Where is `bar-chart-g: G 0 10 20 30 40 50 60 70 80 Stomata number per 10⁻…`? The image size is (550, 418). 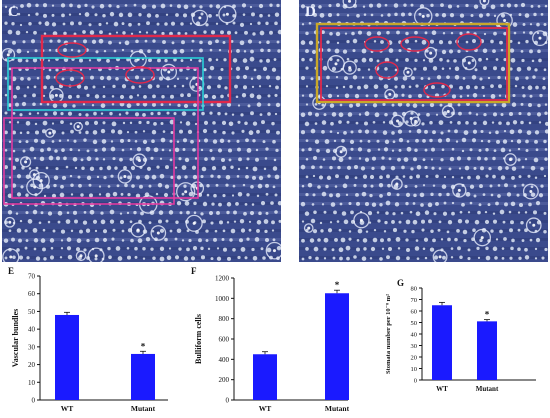 bar-chart-g: G 0 10 20 30 40 50 60 70 80 Stomata number per 10⁻… is located at coordinates (454, 340).